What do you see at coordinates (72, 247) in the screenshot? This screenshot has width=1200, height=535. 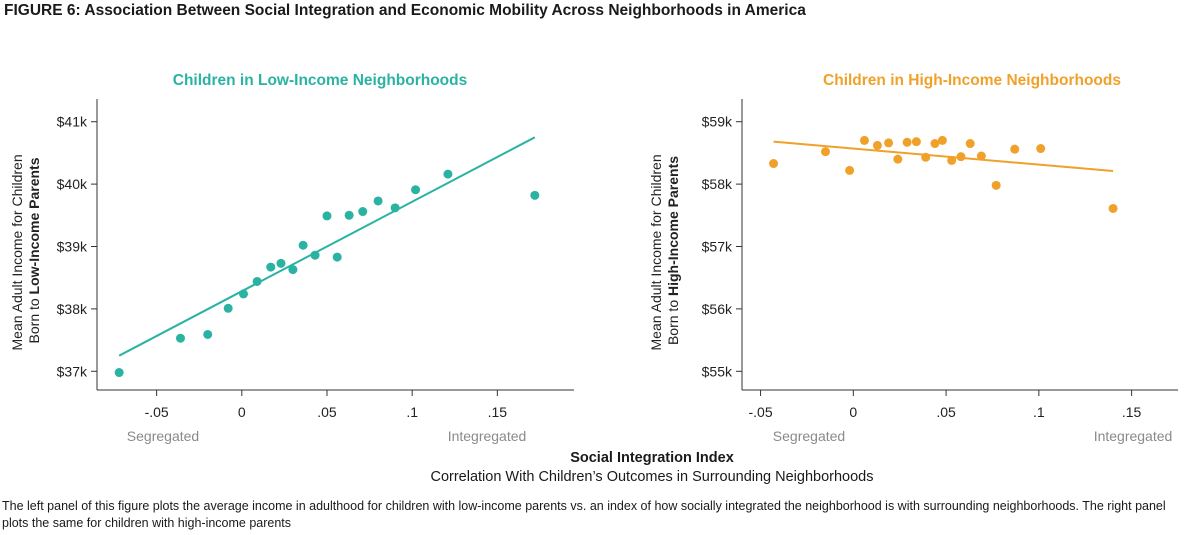 I see `y-tick-label: $39k` at bounding box center [72, 247].